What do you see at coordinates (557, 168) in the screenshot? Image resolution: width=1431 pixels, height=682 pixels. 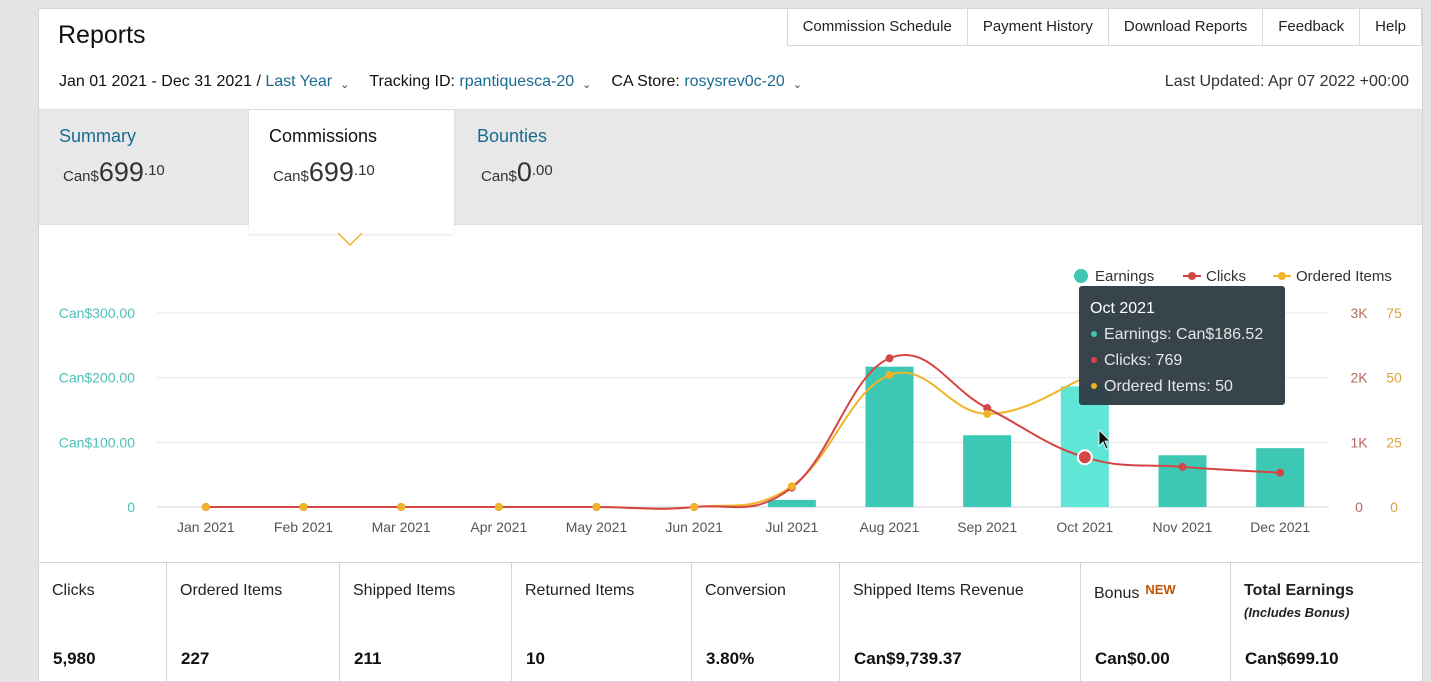 I see `tab-bounties: Bounties Can$0.00` at bounding box center [557, 168].